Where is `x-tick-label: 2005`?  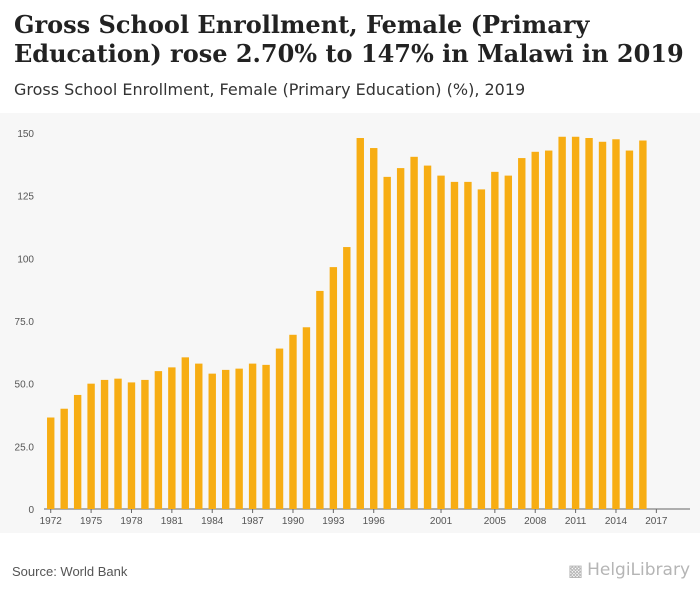 x-tick-label: 2005 is located at coordinates (495, 521).